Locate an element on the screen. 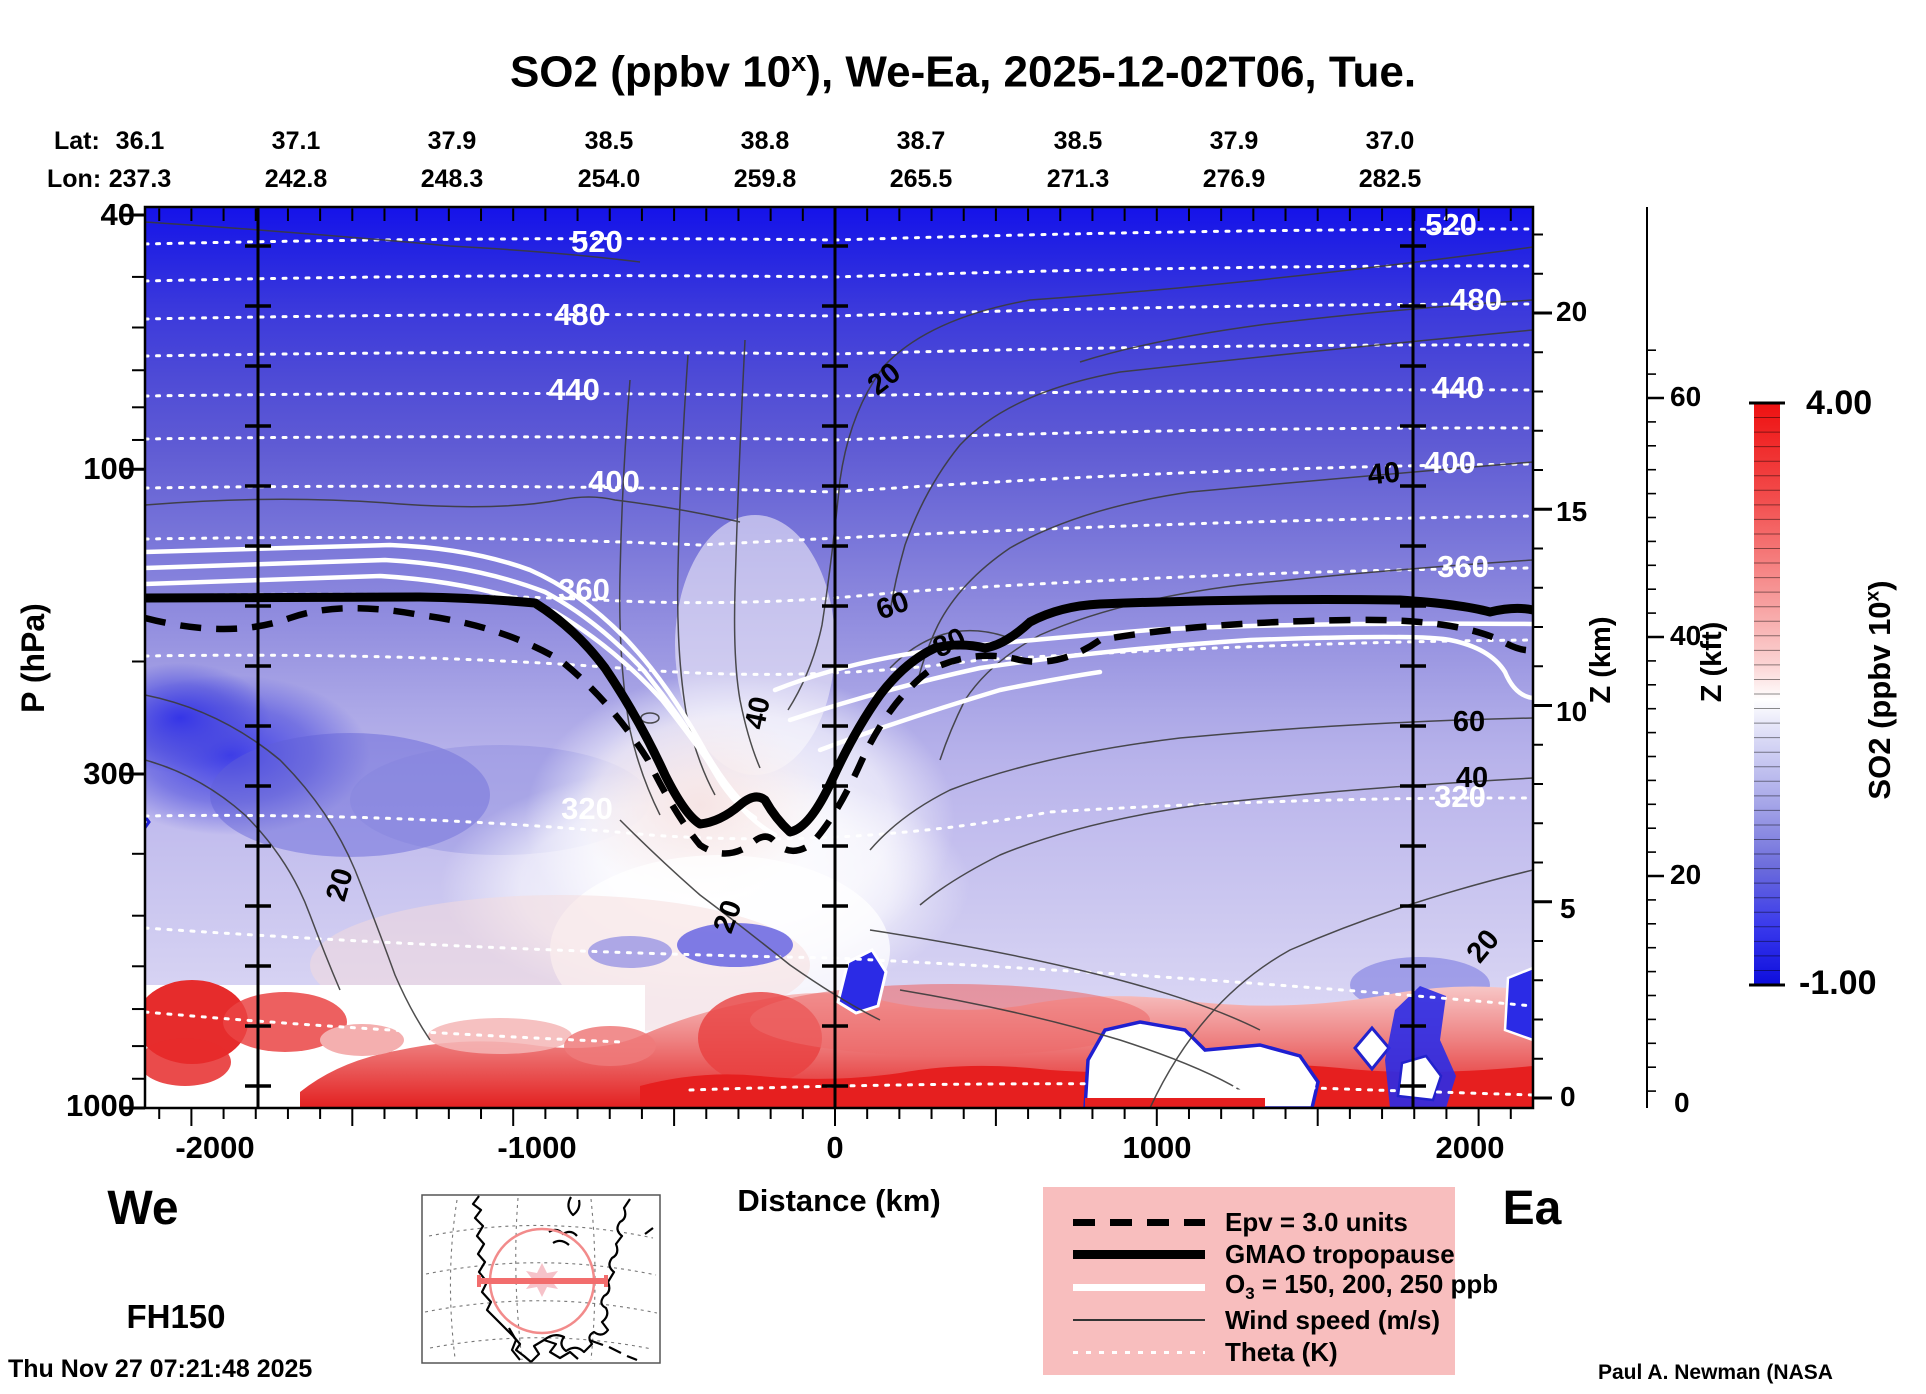 This screenshot has width=1926, height=1394. zkm-tick: 20 is located at coordinates (1572, 311).